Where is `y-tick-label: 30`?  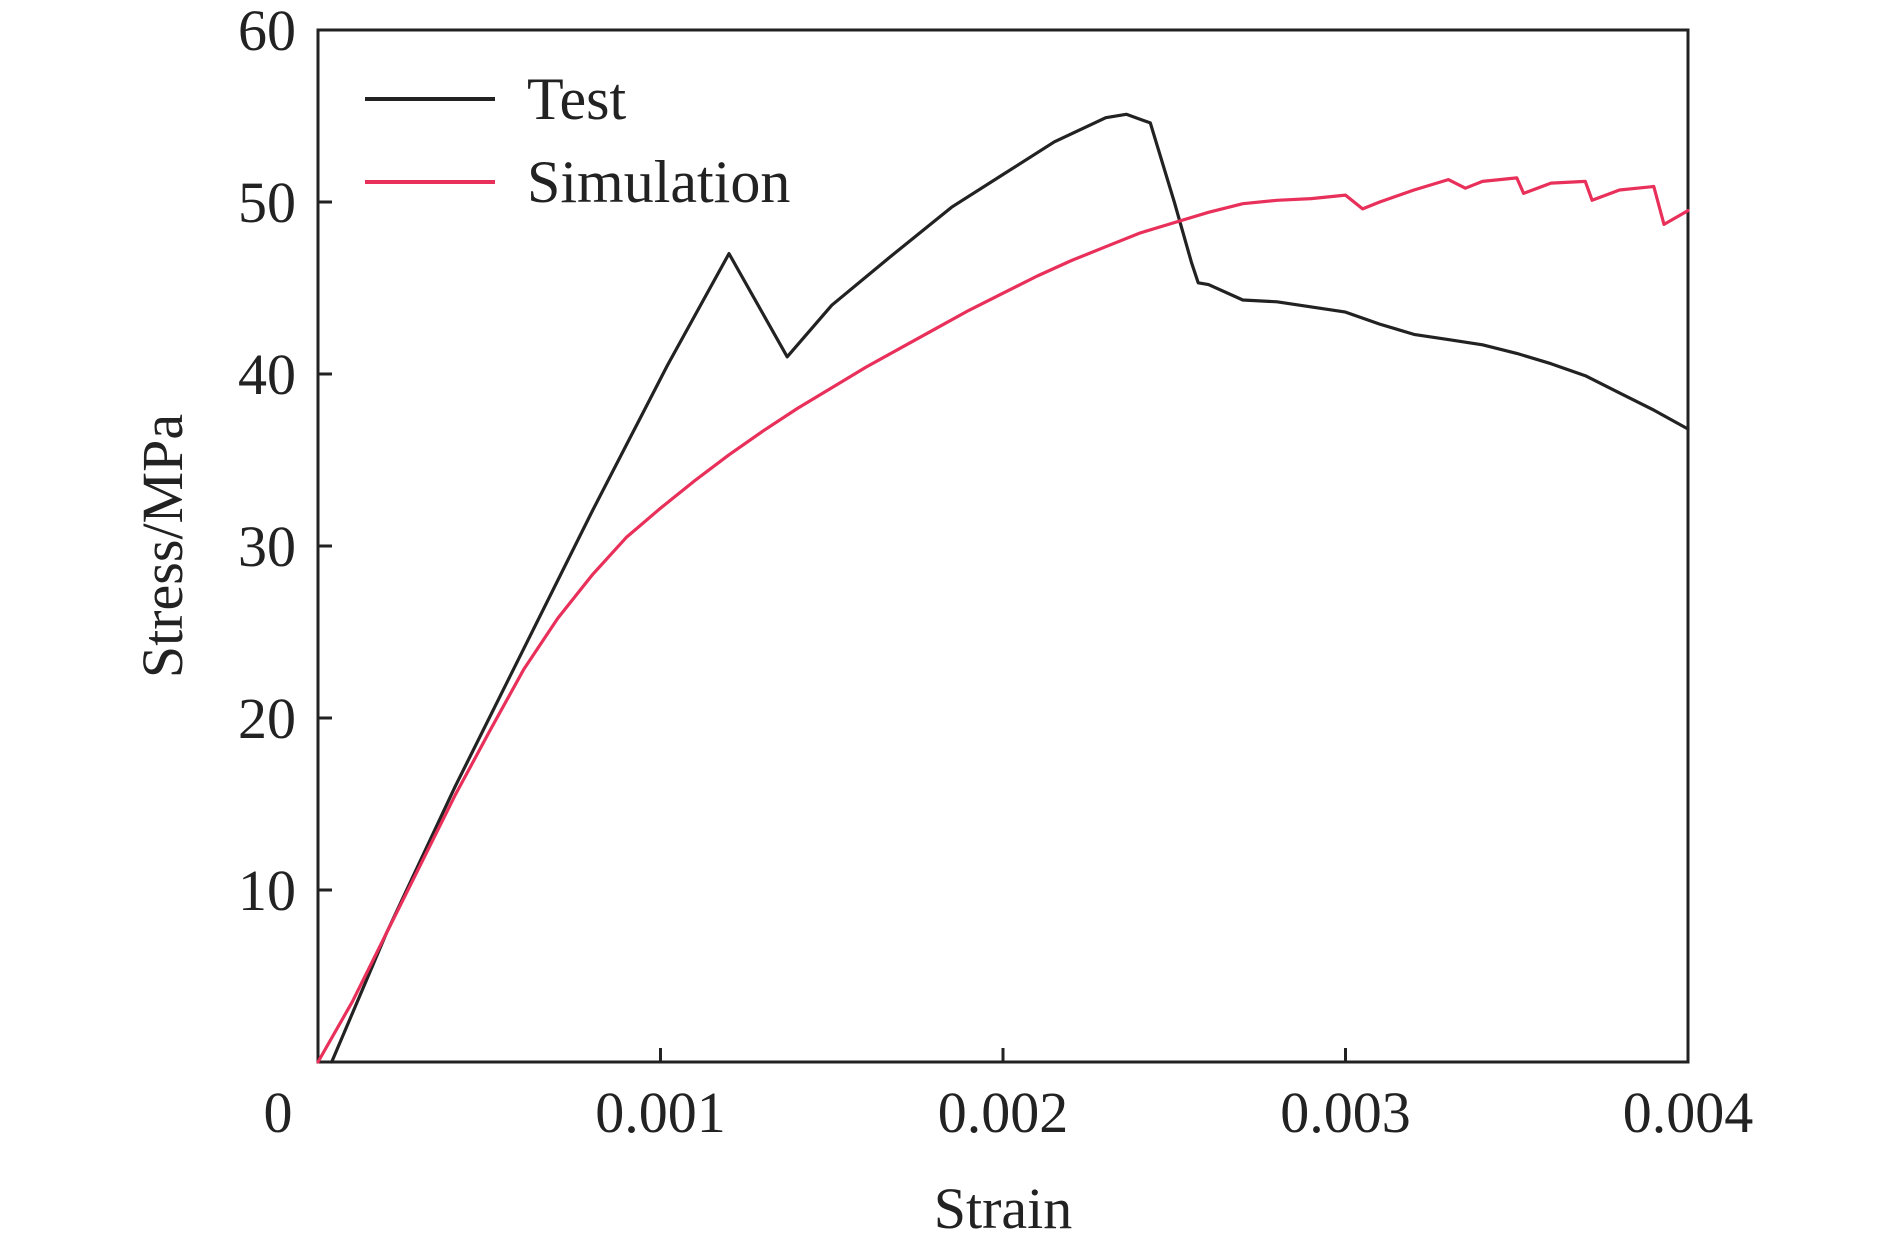
y-tick-label: 30 is located at coordinates (267, 546).